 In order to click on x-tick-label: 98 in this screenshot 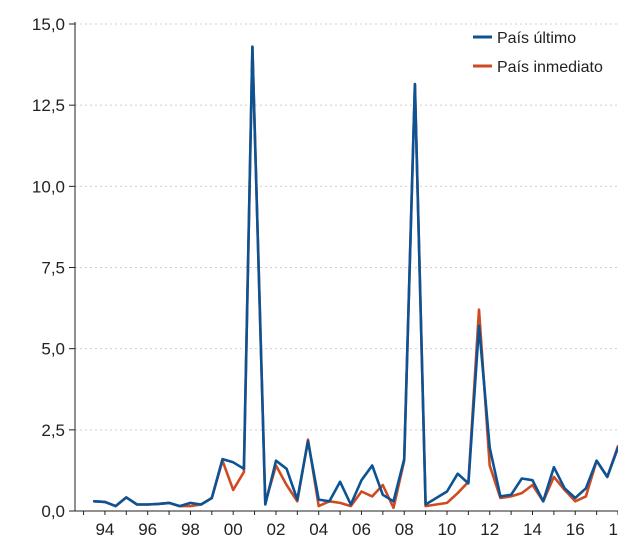, I will do `click(190, 529)`.